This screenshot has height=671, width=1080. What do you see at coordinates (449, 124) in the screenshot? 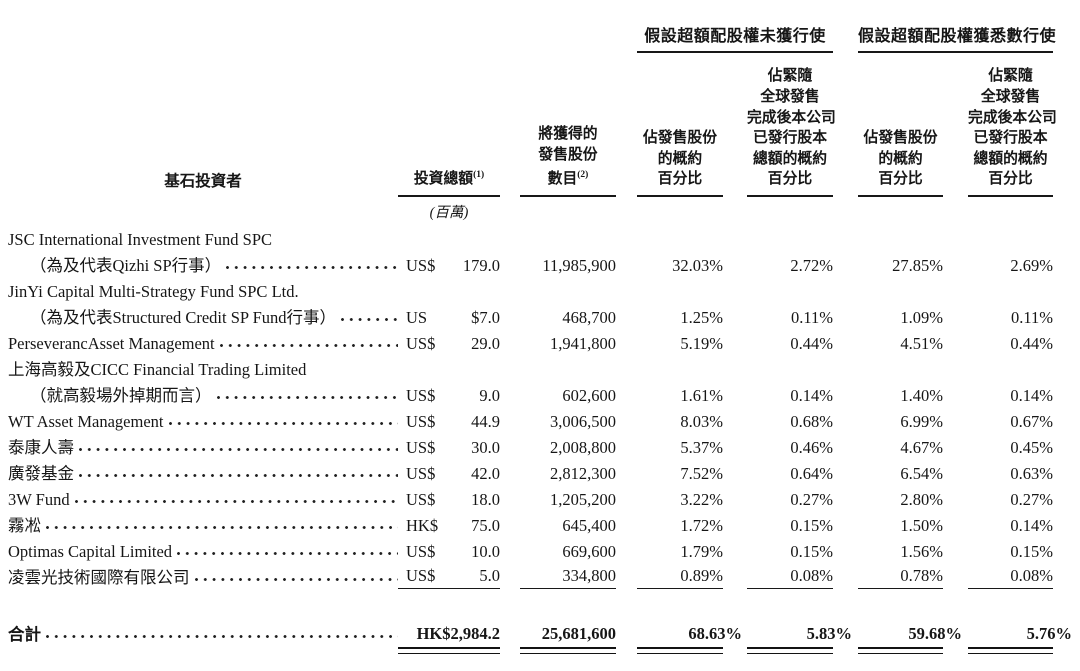
I see `investment-total-column-header: 投資總額(1)` at bounding box center [449, 124].